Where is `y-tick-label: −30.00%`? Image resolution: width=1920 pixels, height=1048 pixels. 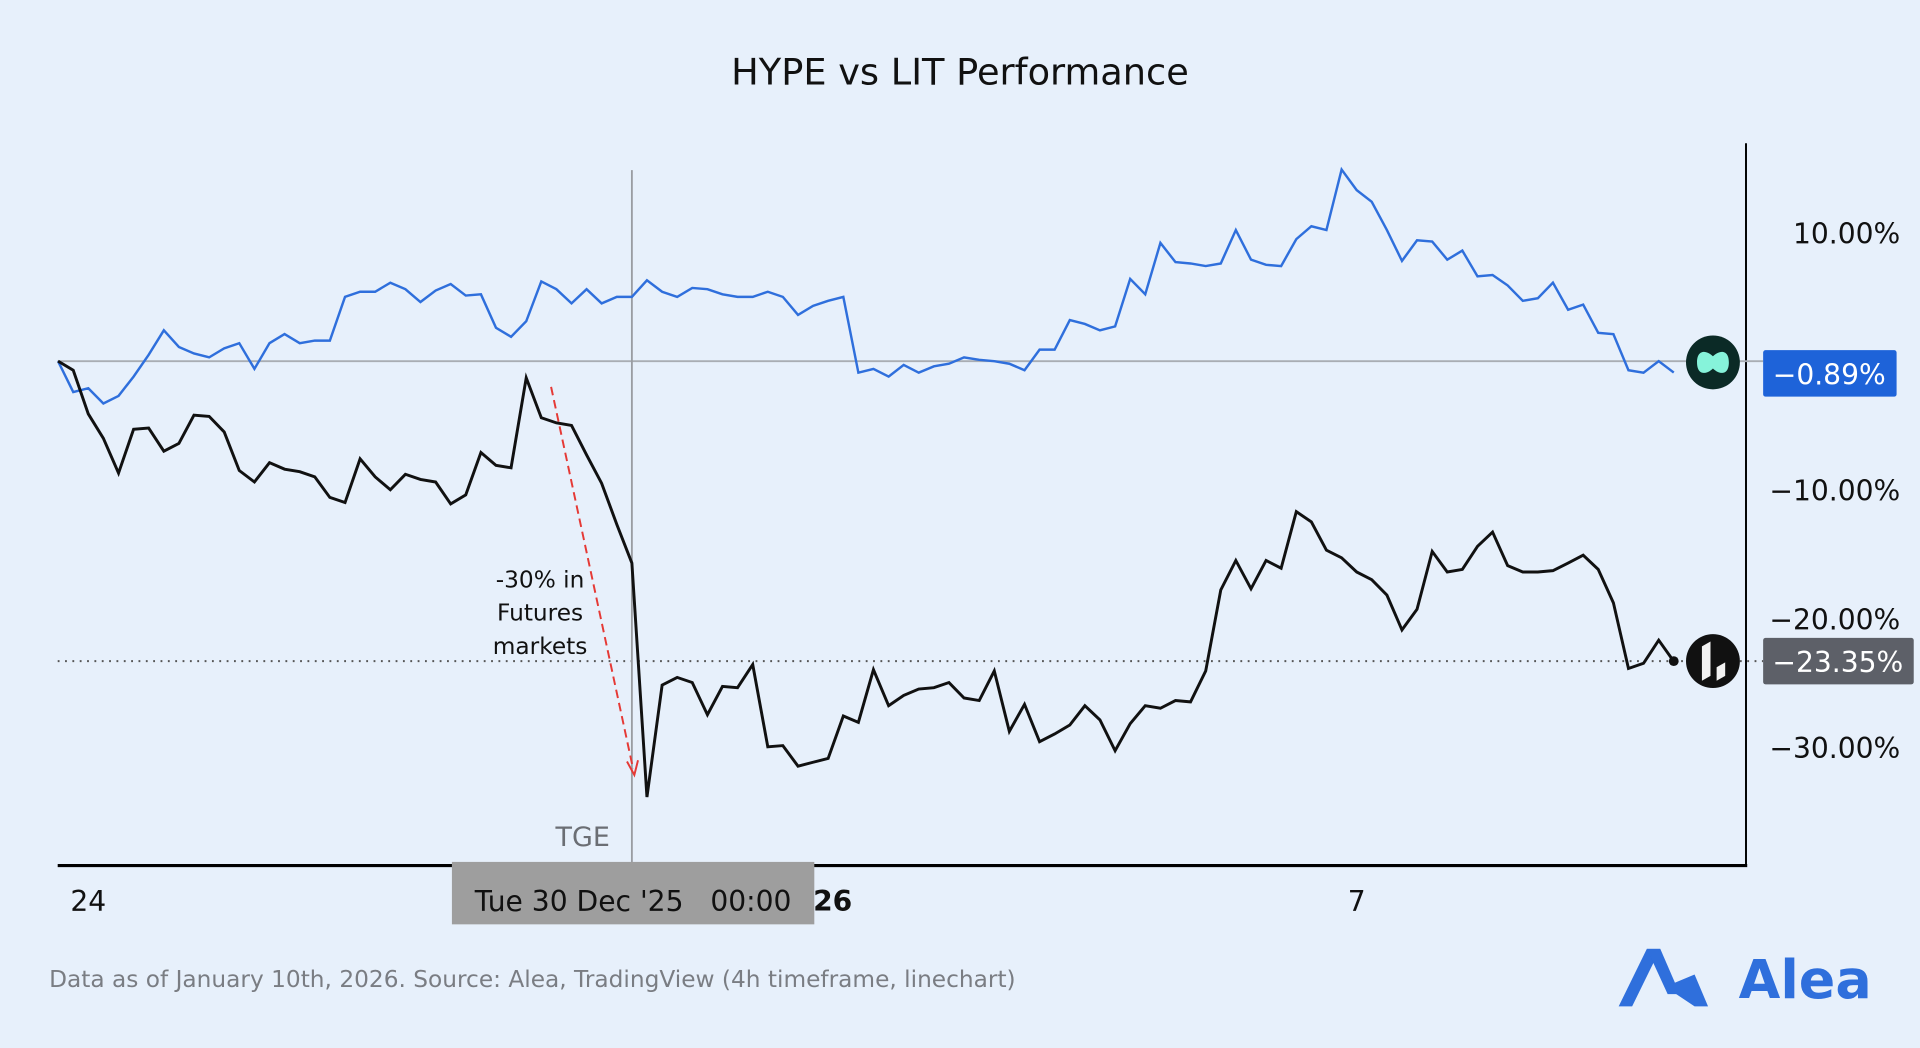 y-tick-label: −30.00% is located at coordinates (1834, 748).